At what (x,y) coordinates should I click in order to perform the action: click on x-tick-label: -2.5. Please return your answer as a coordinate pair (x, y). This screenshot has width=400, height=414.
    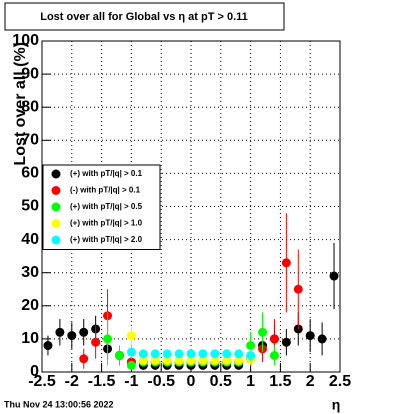
    Looking at the image, I should click on (42, 381).